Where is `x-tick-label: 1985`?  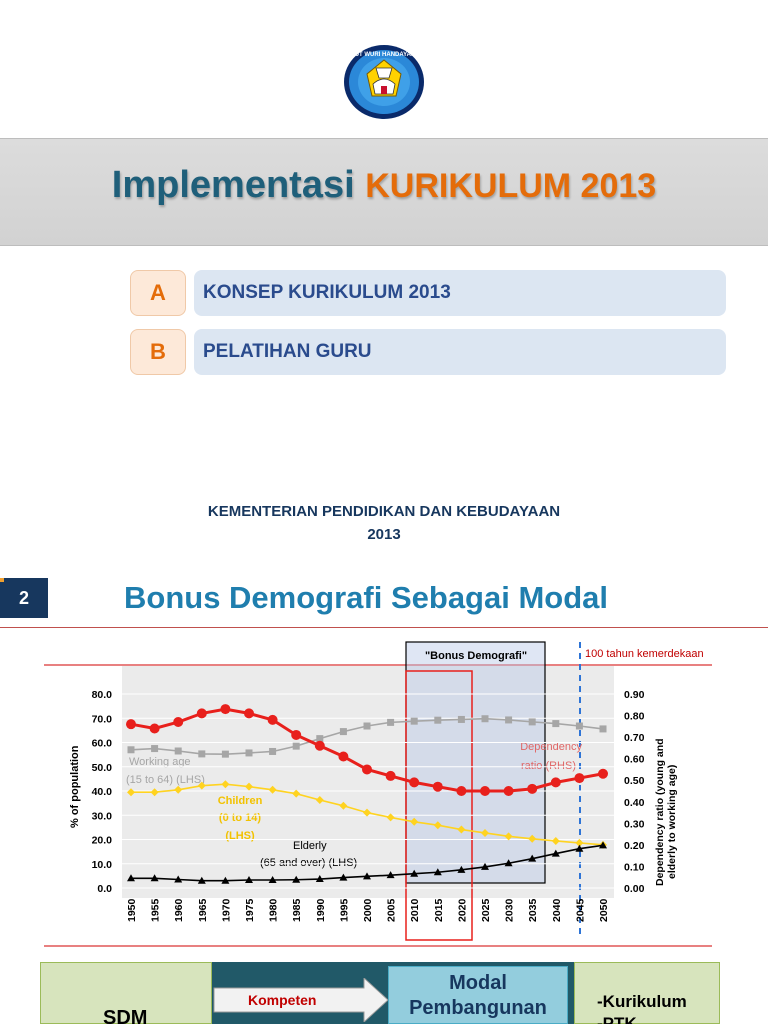 x-tick-label: 1985 is located at coordinates (297, 910).